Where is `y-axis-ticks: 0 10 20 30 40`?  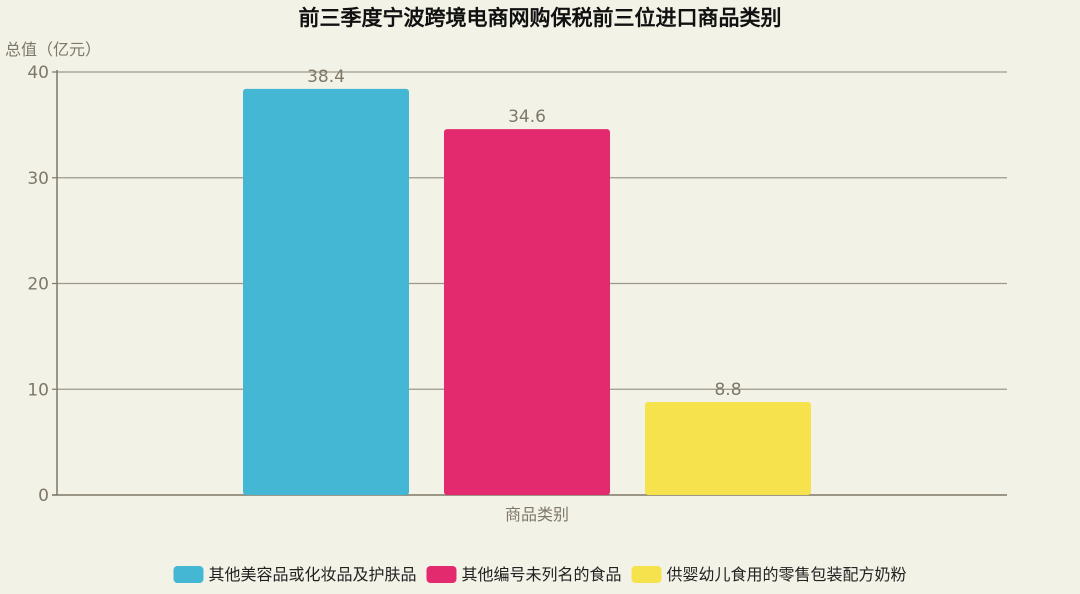
y-axis-ticks: 0 10 20 30 40 is located at coordinates (42, 284).